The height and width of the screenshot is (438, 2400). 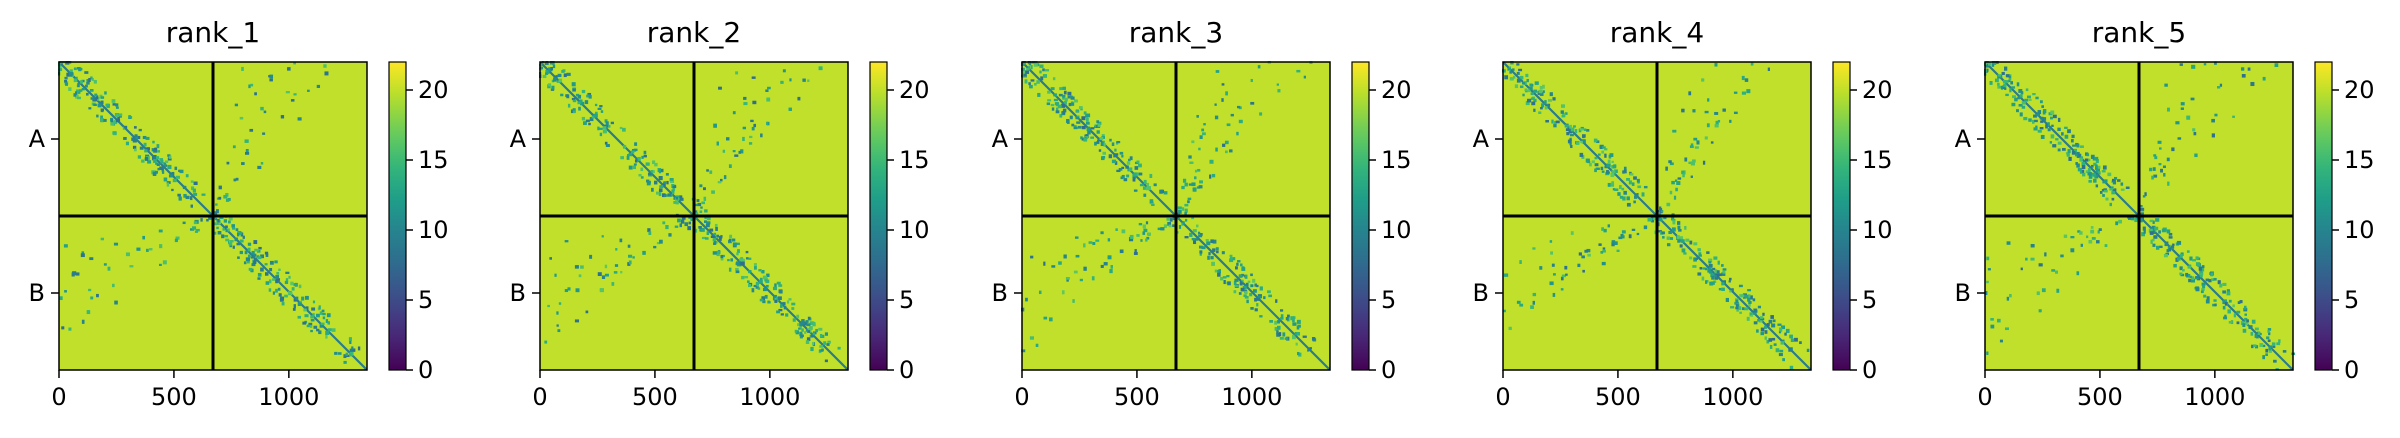 What do you see at coordinates (1481, 139) in the screenshot?
I see `y-tick-label: A` at bounding box center [1481, 139].